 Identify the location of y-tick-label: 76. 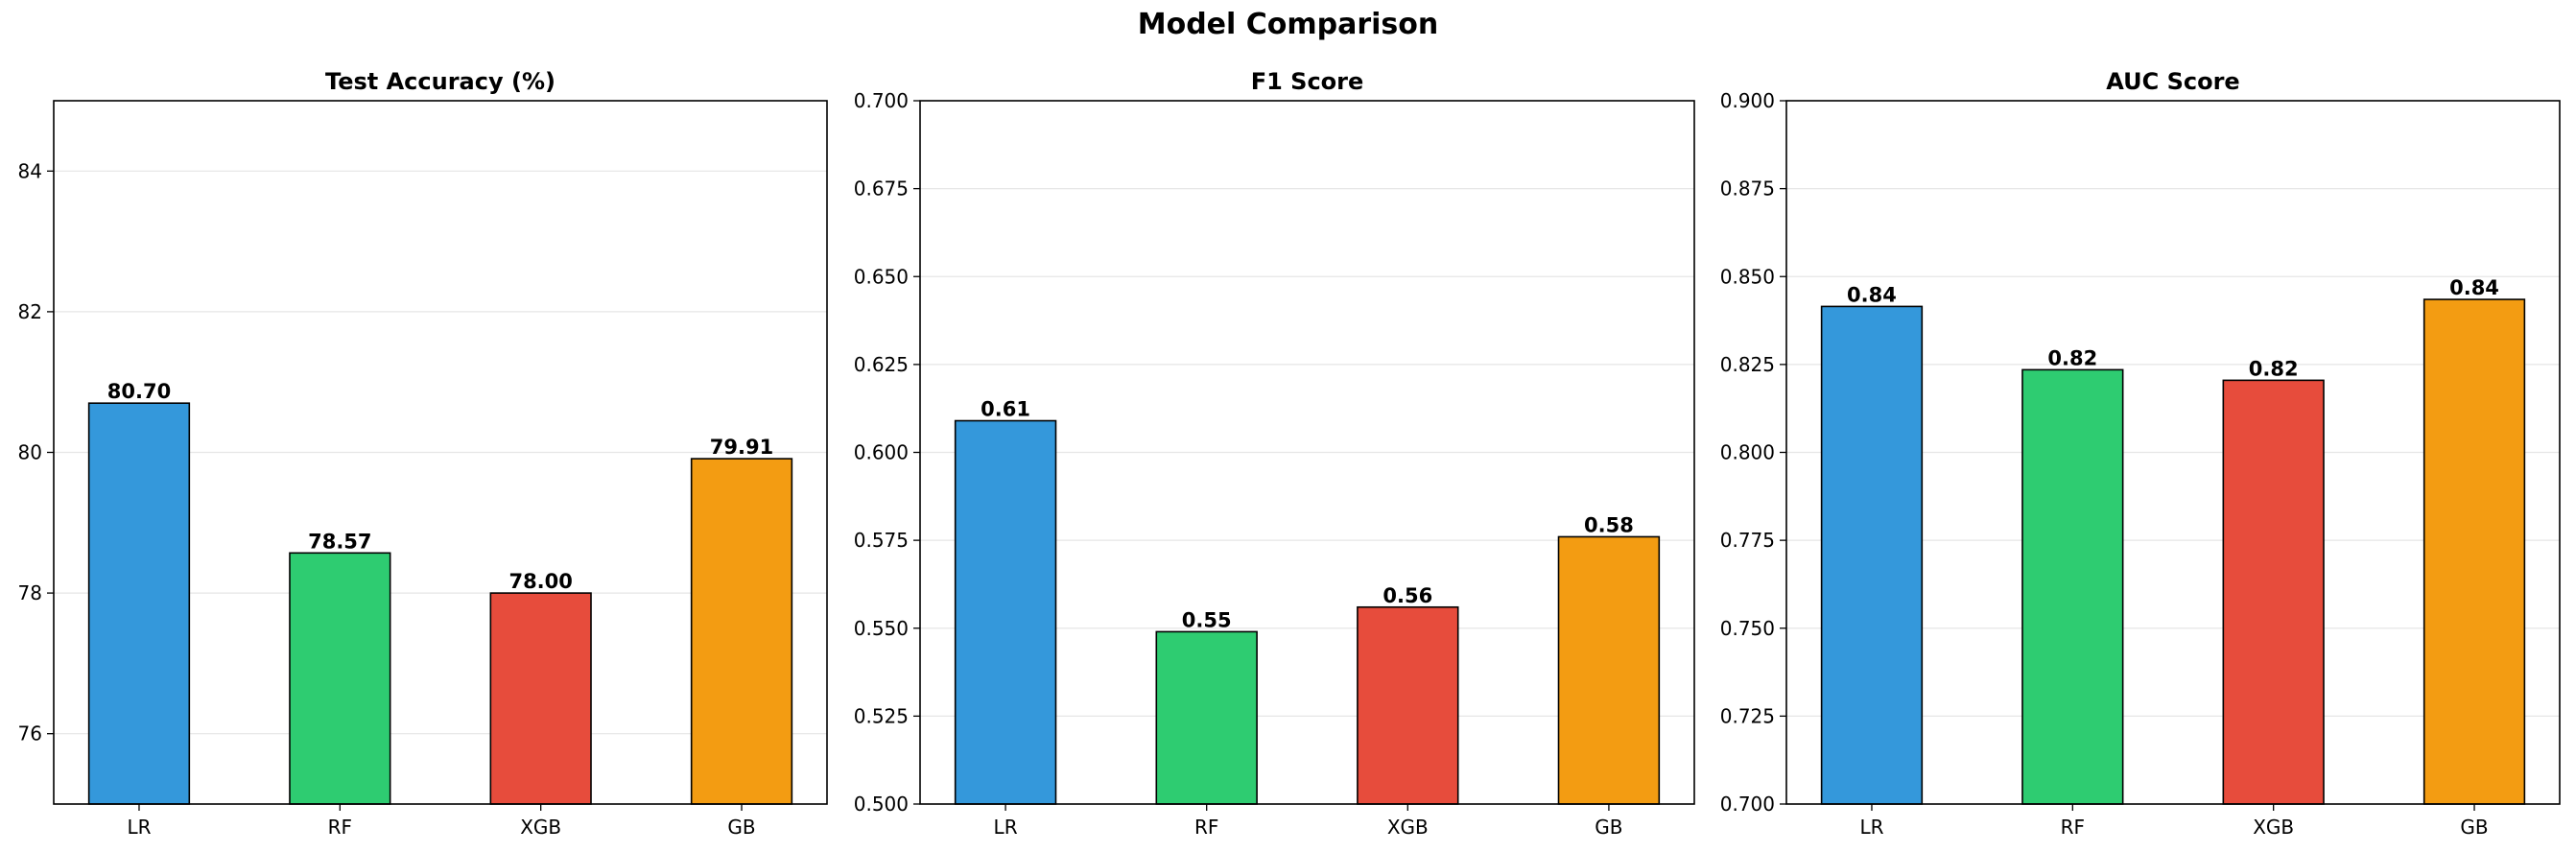
(30, 734).